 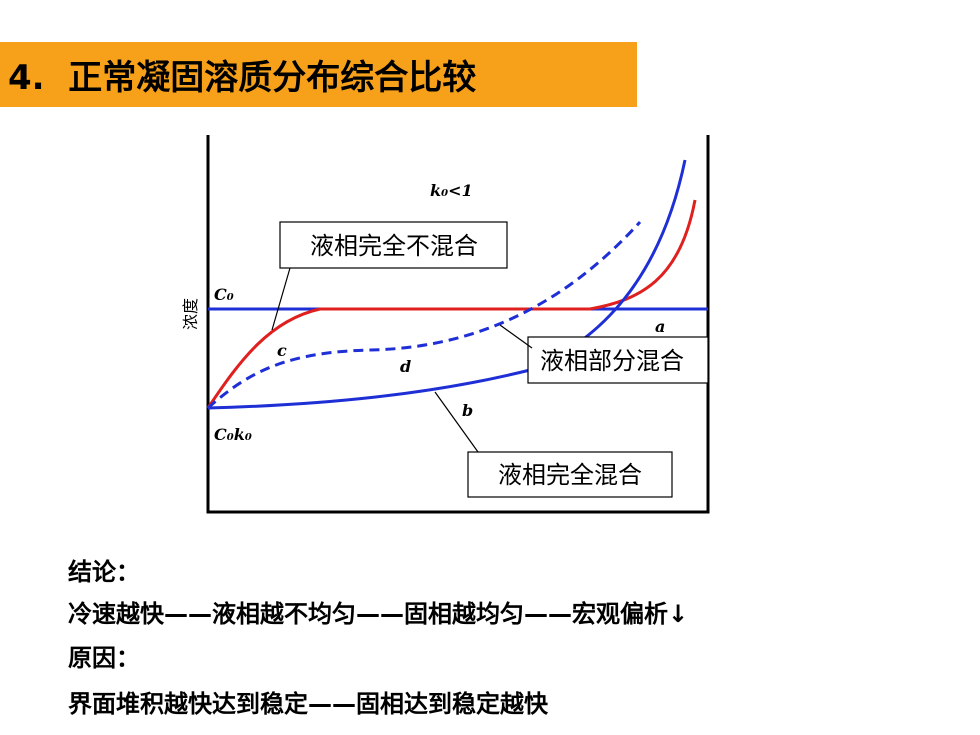 What do you see at coordinates (242, 78) in the screenshot?
I see `slide-title: 4. 正常凝固溶质分布综合比较` at bounding box center [242, 78].